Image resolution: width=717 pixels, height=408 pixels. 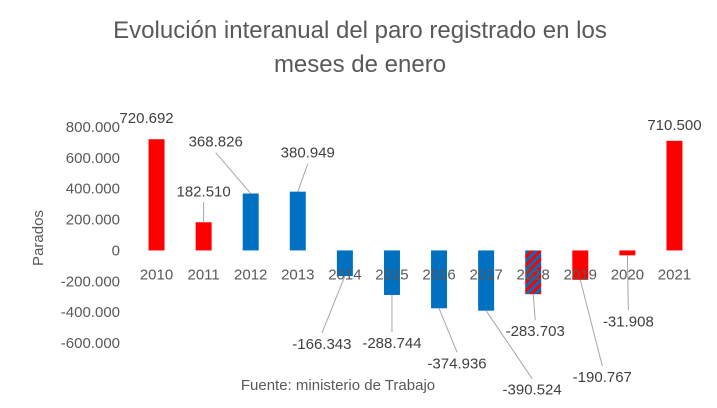 I want to click on x-tick-label: 2018, so click(x=533, y=274).